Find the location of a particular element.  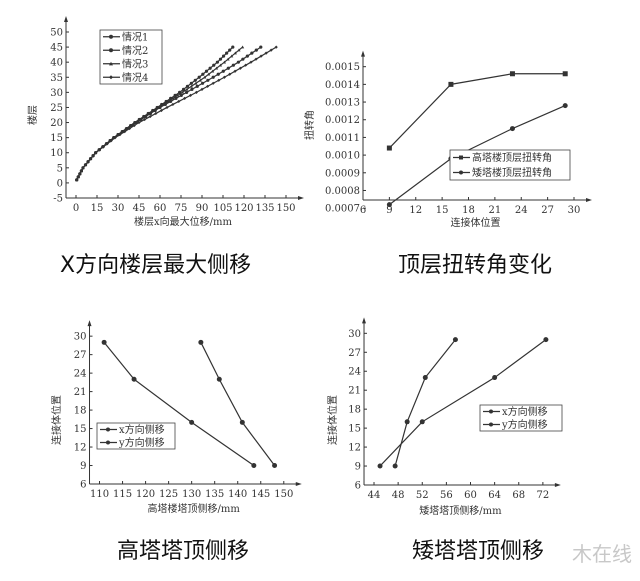

x-tick-label: 15 is located at coordinates (97, 208).